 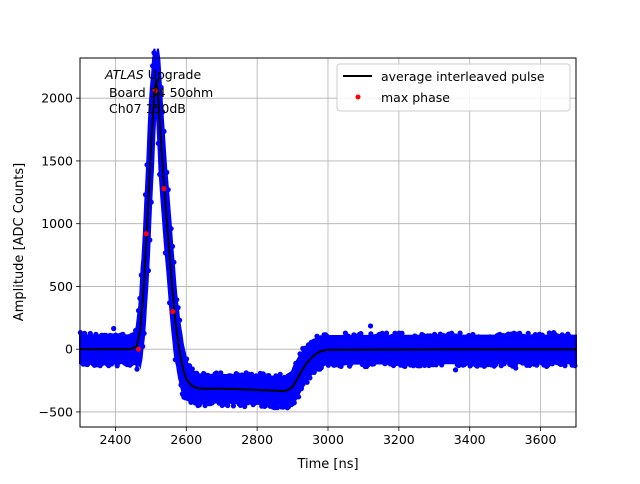 I want to click on x-tick-label: 2600, so click(x=186, y=439).